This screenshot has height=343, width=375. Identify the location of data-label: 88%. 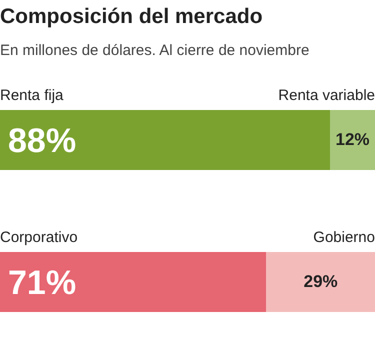
(42, 141).